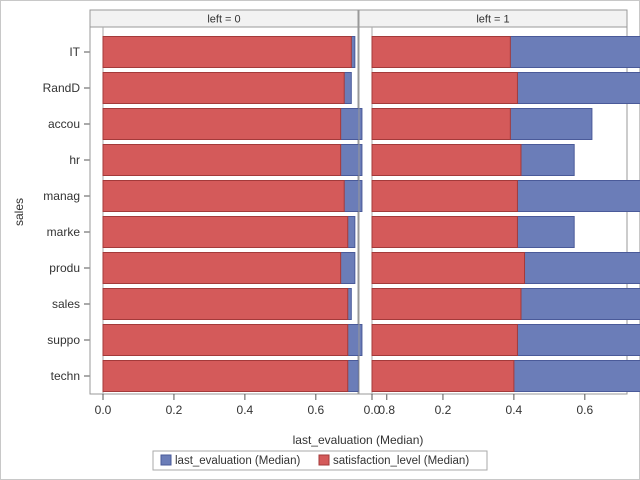 The height and width of the screenshot is (480, 640). What do you see at coordinates (61, 196) in the screenshot?
I see `y-tick-label-manag: manag` at bounding box center [61, 196].